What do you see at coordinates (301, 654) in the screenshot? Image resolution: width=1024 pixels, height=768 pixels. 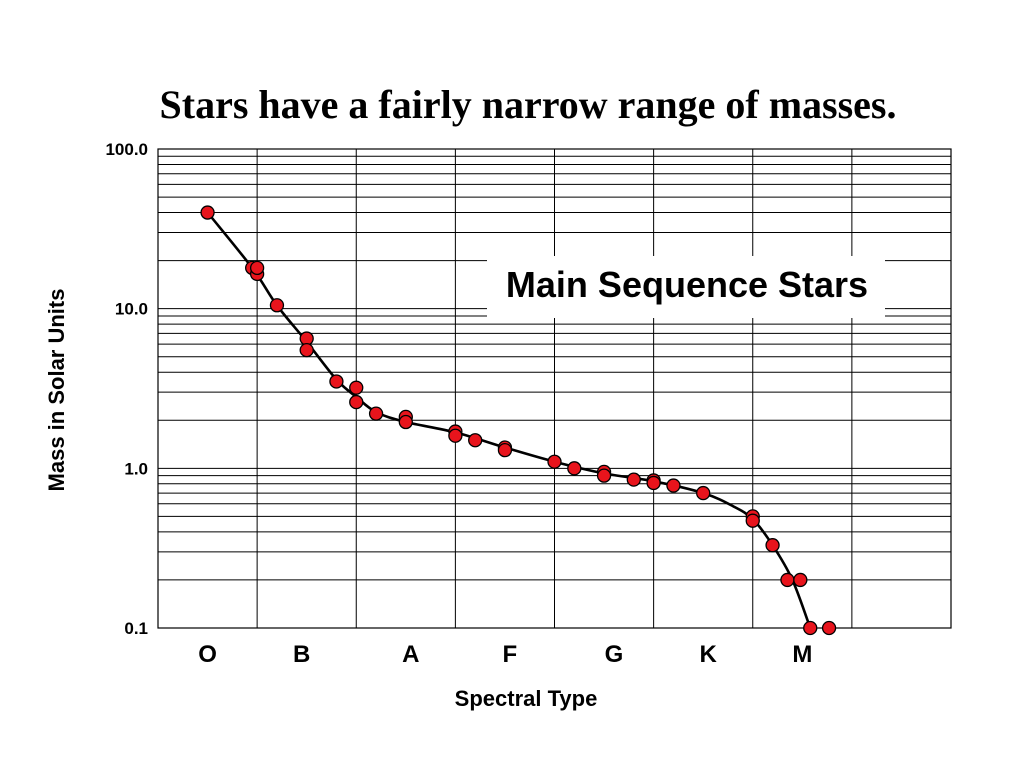 I see `x-category-label: B` at bounding box center [301, 654].